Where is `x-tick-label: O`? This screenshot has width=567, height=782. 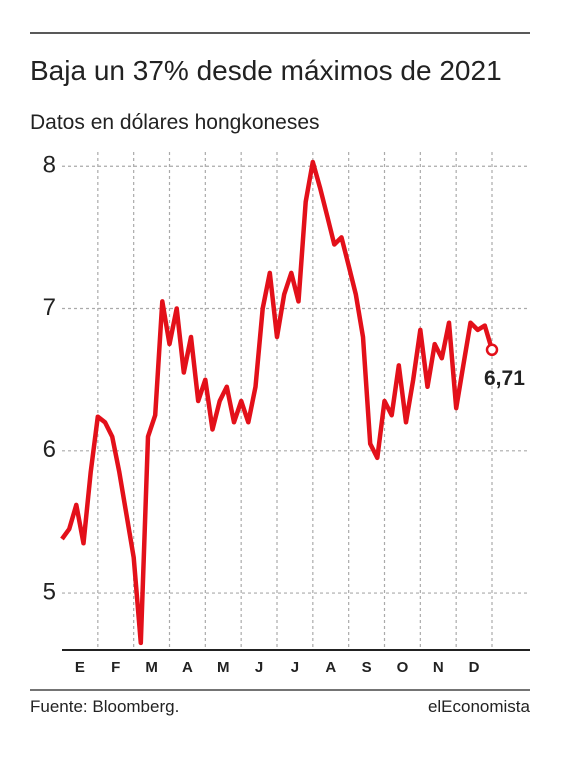 x-tick-label: O is located at coordinates (403, 667).